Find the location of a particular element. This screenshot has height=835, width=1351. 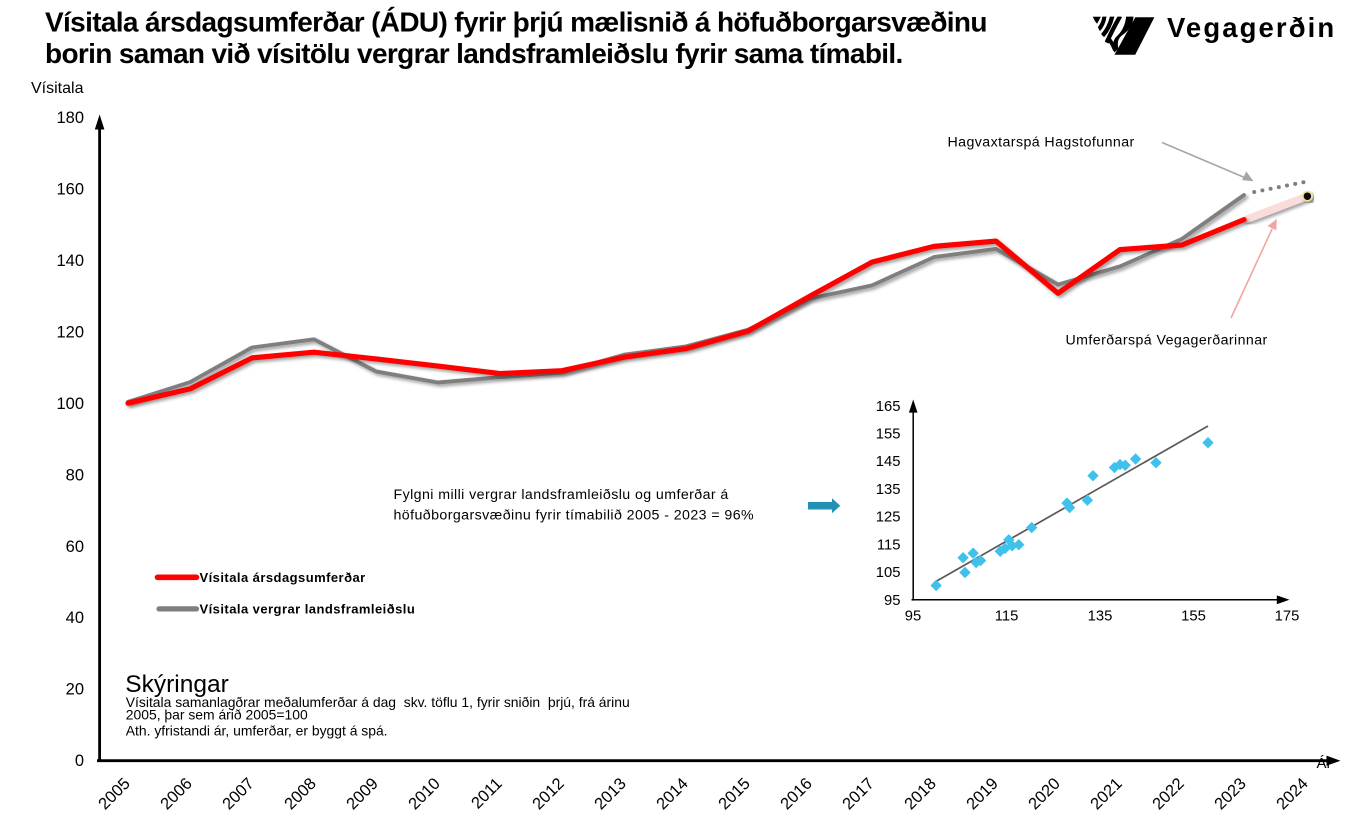

svg-text: 40 is located at coordinates (75, 618).